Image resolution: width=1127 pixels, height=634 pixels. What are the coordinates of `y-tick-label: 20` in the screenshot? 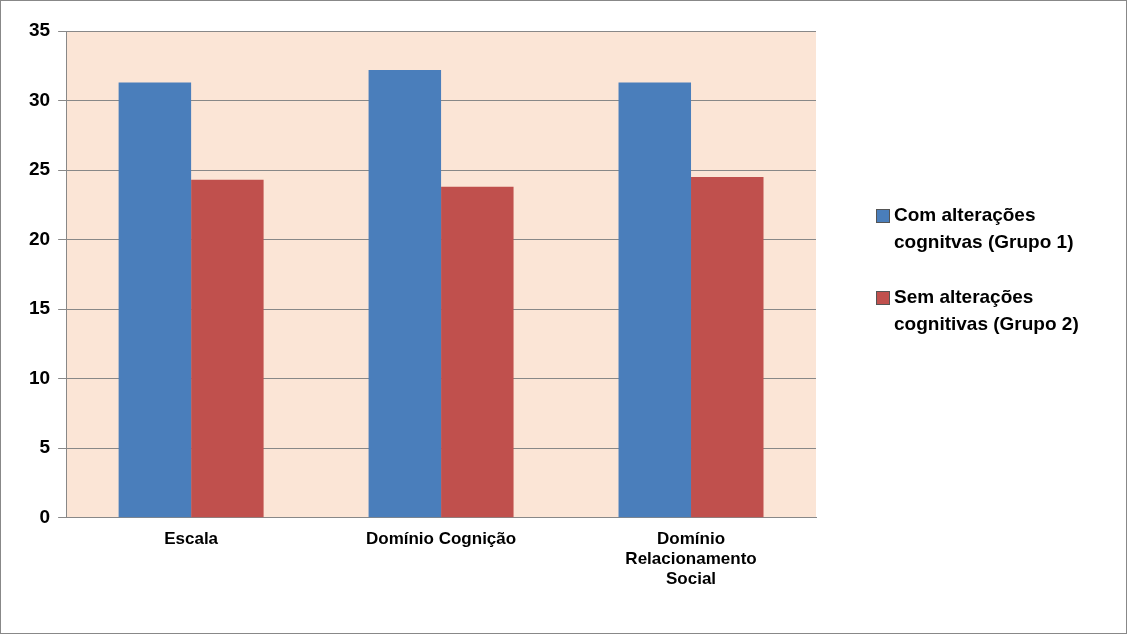 It's located at (39, 238).